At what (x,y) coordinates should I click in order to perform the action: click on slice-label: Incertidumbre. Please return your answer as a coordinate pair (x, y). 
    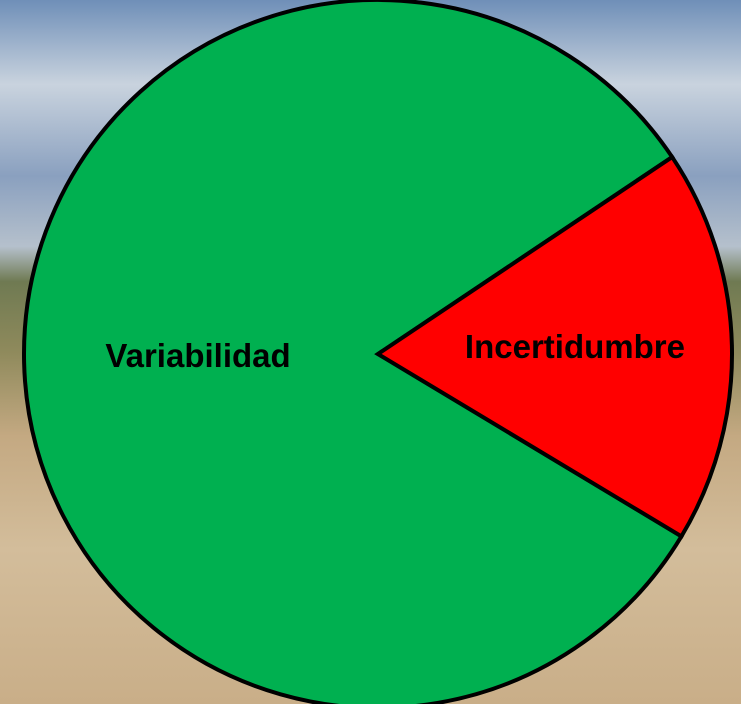
    Looking at the image, I should click on (575, 346).